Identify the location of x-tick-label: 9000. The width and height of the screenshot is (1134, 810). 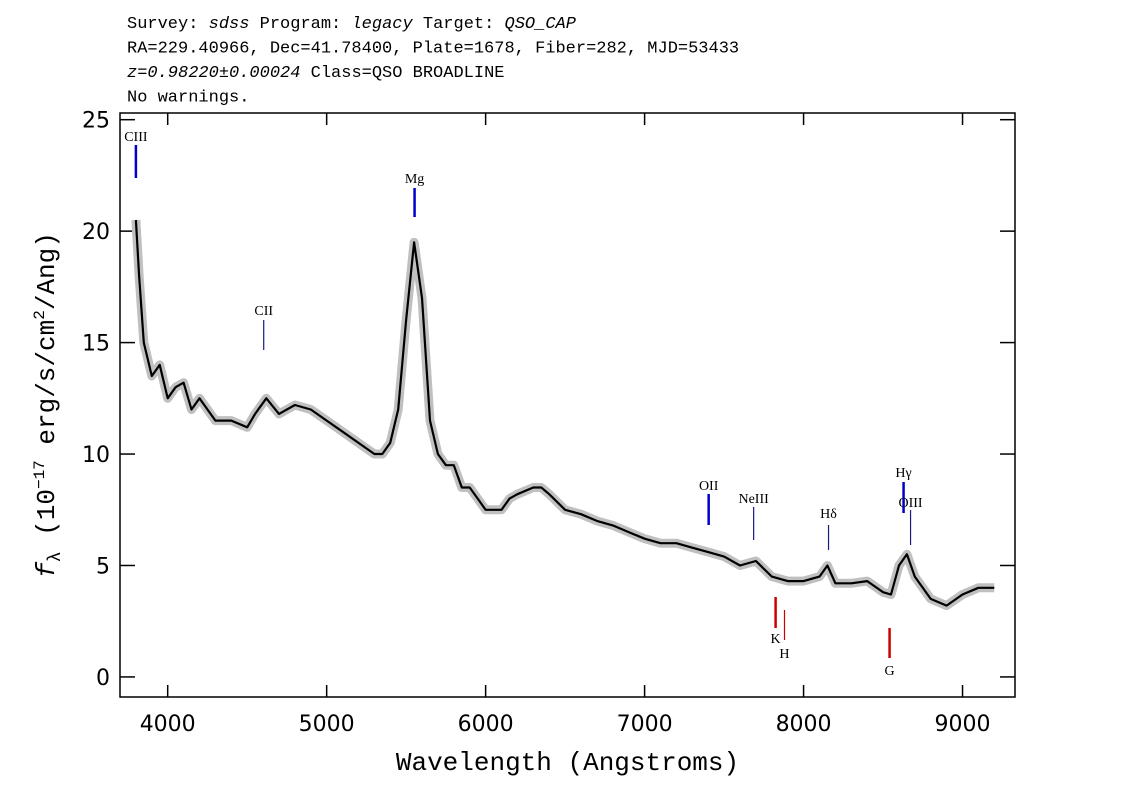
(963, 724).